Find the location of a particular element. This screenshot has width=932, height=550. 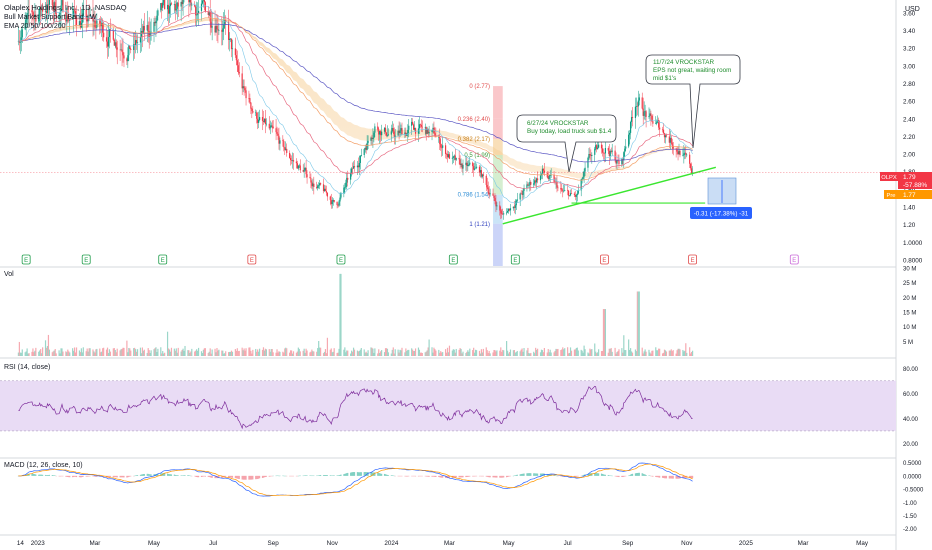

volume-axis-tick: 5 M is located at coordinates (908, 343).